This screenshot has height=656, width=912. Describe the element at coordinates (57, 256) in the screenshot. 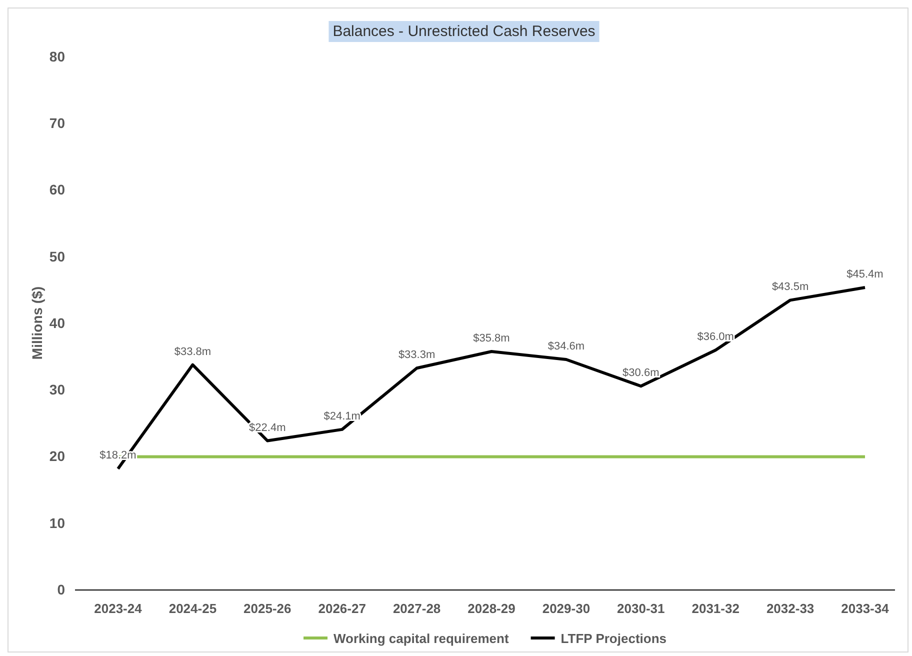

I see `y-tick-label: 50` at that location.